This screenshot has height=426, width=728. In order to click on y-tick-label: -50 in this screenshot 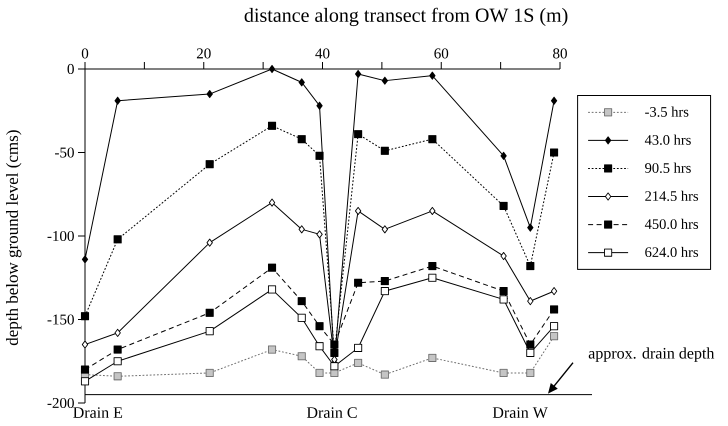, I will do `click(64, 152)`.